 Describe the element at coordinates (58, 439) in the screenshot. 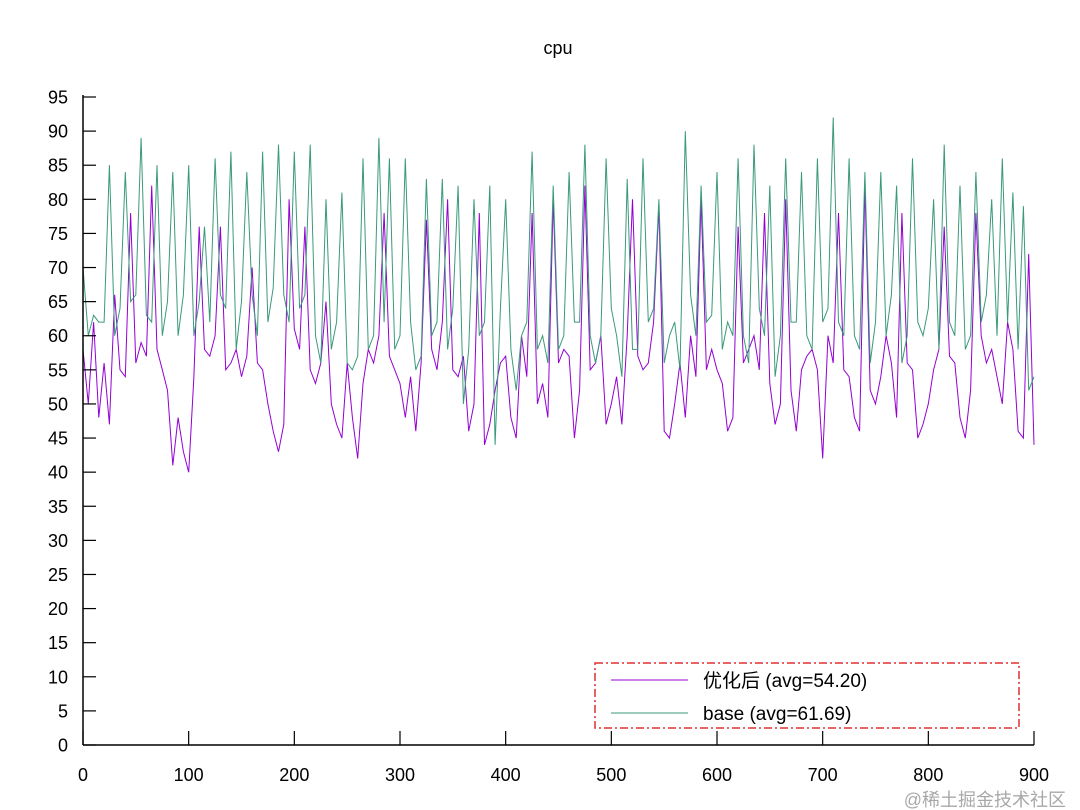

I see `y-tick-label: 45` at that location.